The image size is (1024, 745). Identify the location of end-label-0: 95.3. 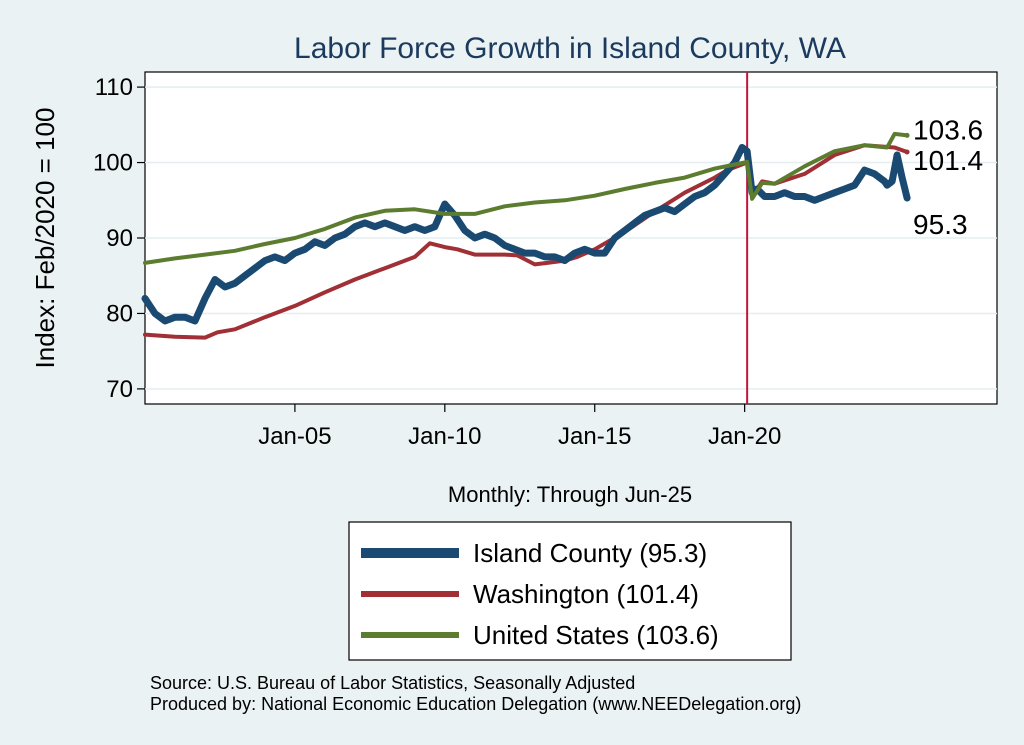
(940, 224).